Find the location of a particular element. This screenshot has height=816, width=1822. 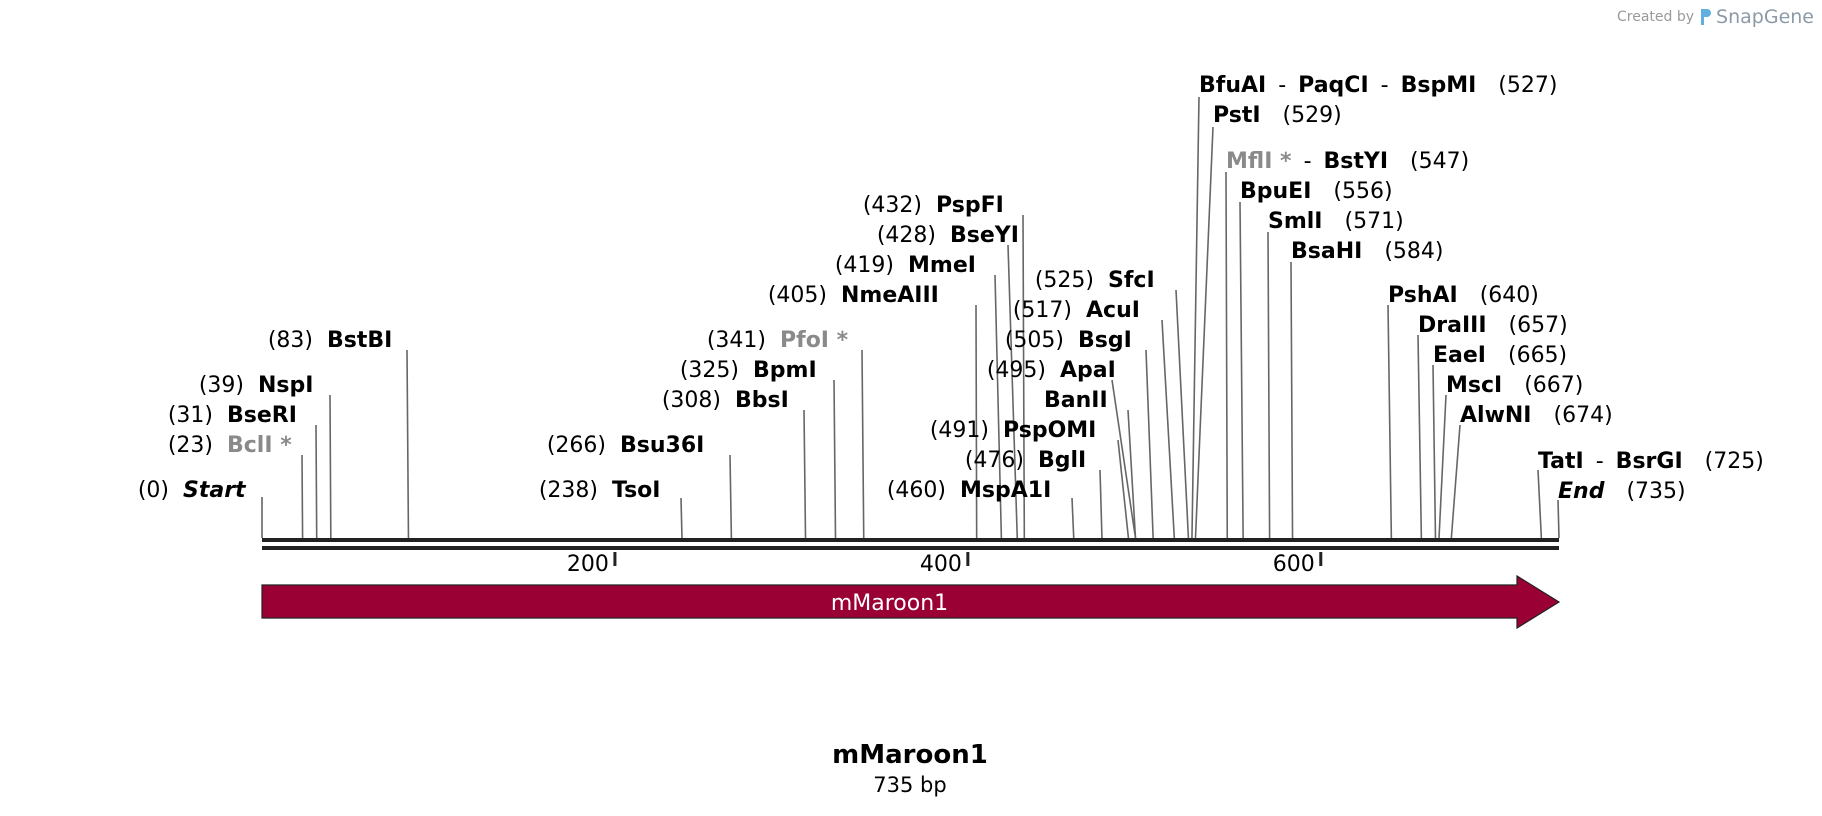

site-label: Start is located at coordinates (215, 490).